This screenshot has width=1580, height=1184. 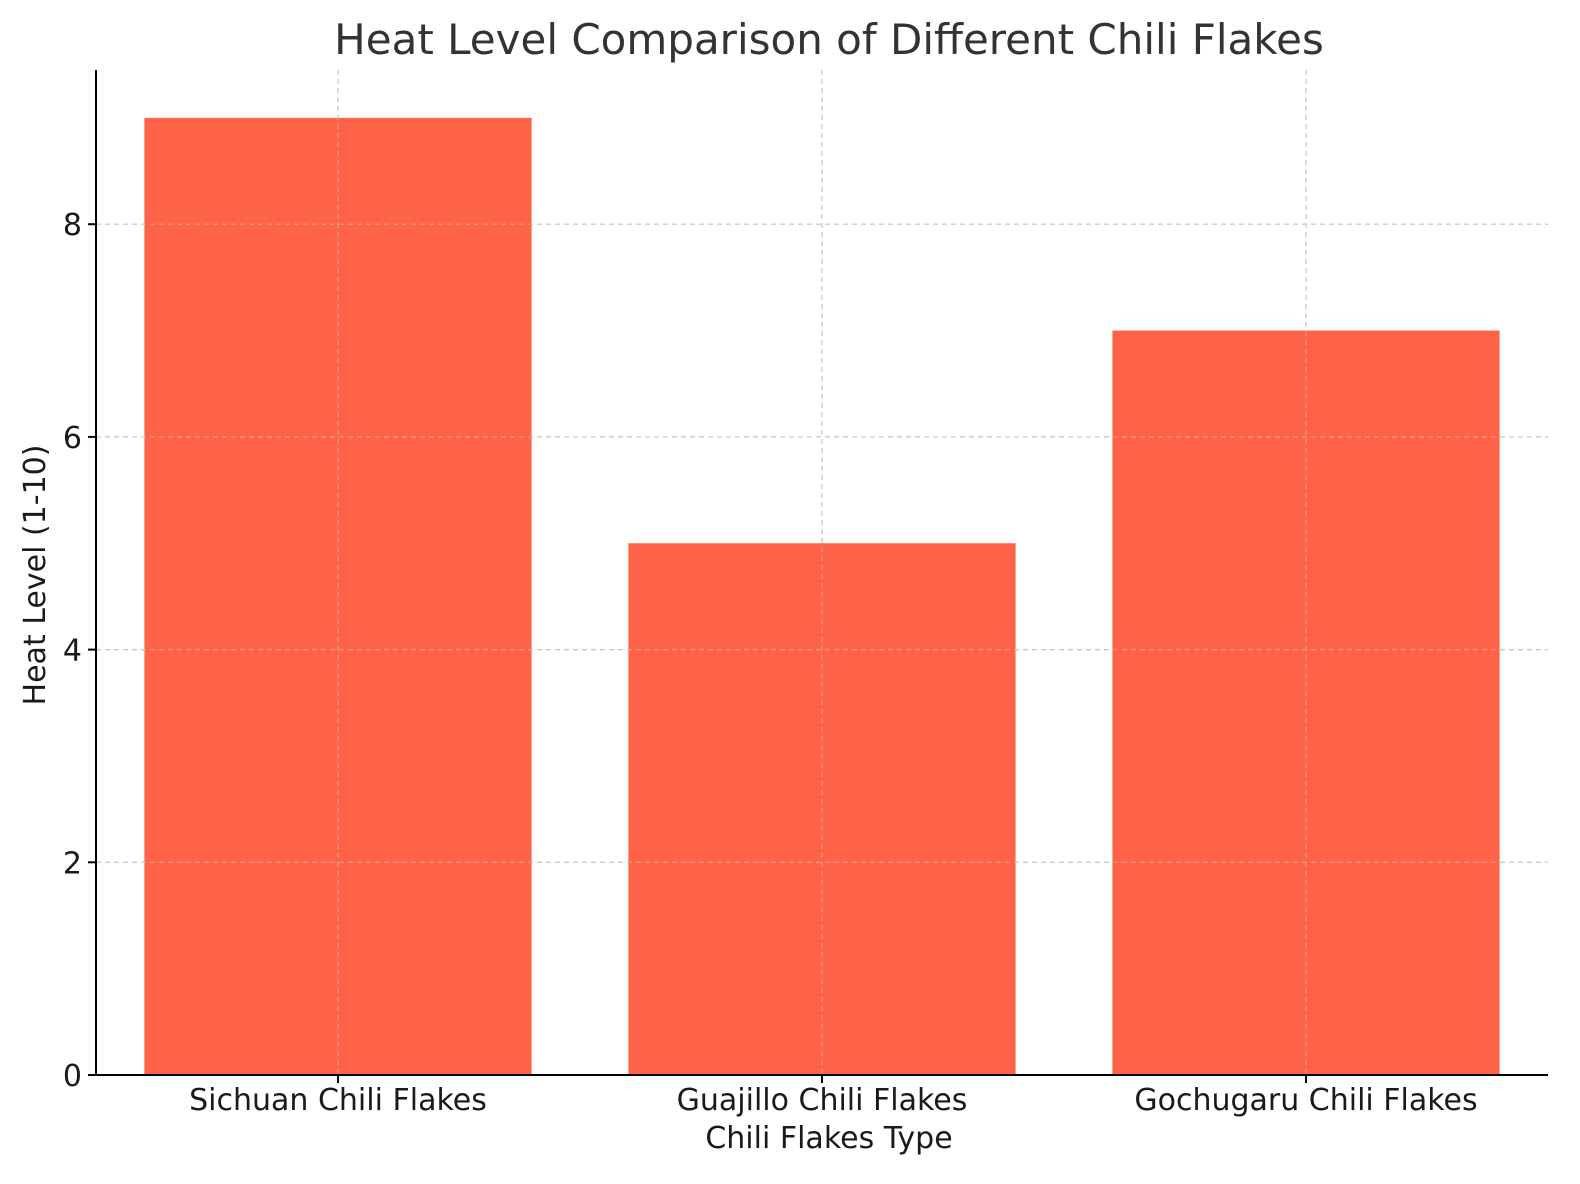 I want to click on x-axis-label: Chili Flakes Type, so click(x=828, y=1138).